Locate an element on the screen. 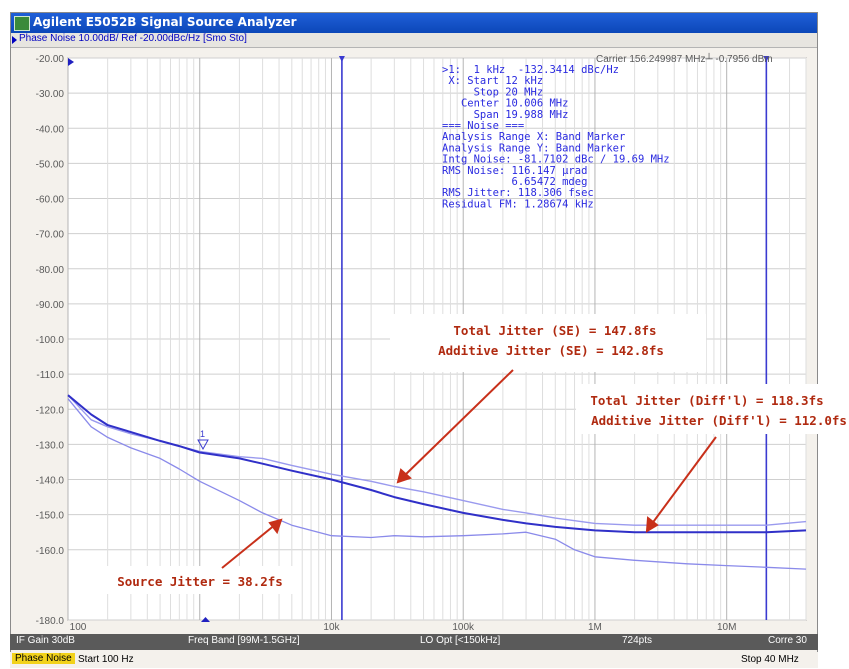 Image resolution: width=849 pixels, height=669 pixels. x-tick-label: 100k is located at coordinates (463, 627).